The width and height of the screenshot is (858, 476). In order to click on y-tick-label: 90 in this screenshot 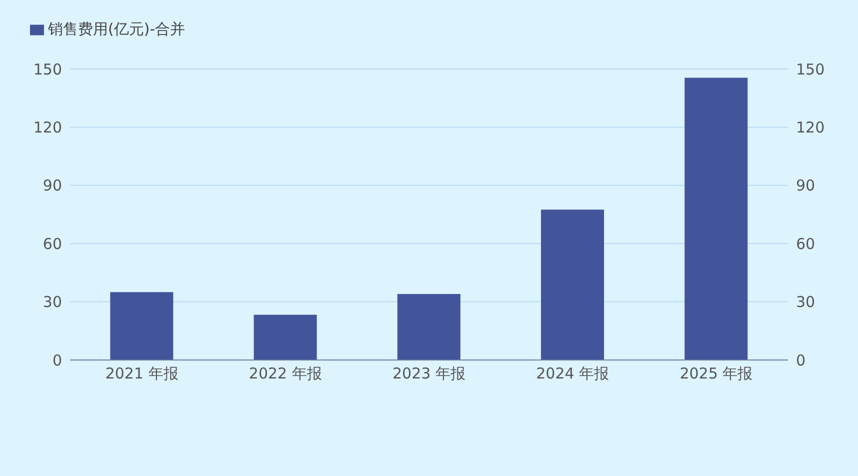, I will do `click(52, 185)`.